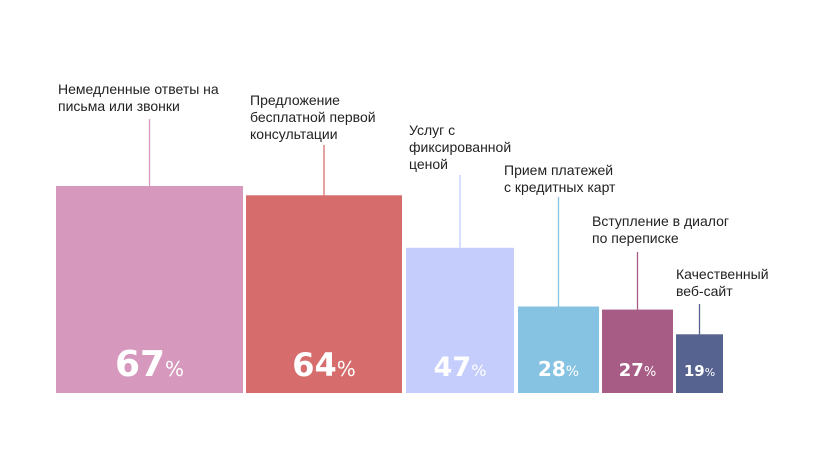 This screenshot has width=816, height=458. What do you see at coordinates (560, 178) in the screenshot?
I see `category-label: Прием платежей с кредитных карт` at bounding box center [560, 178].